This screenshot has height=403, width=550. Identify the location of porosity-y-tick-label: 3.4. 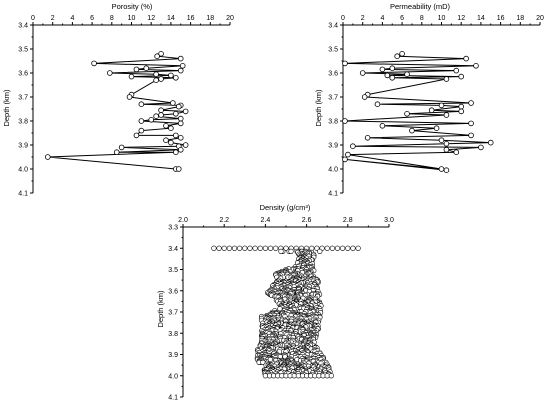
(23, 26).